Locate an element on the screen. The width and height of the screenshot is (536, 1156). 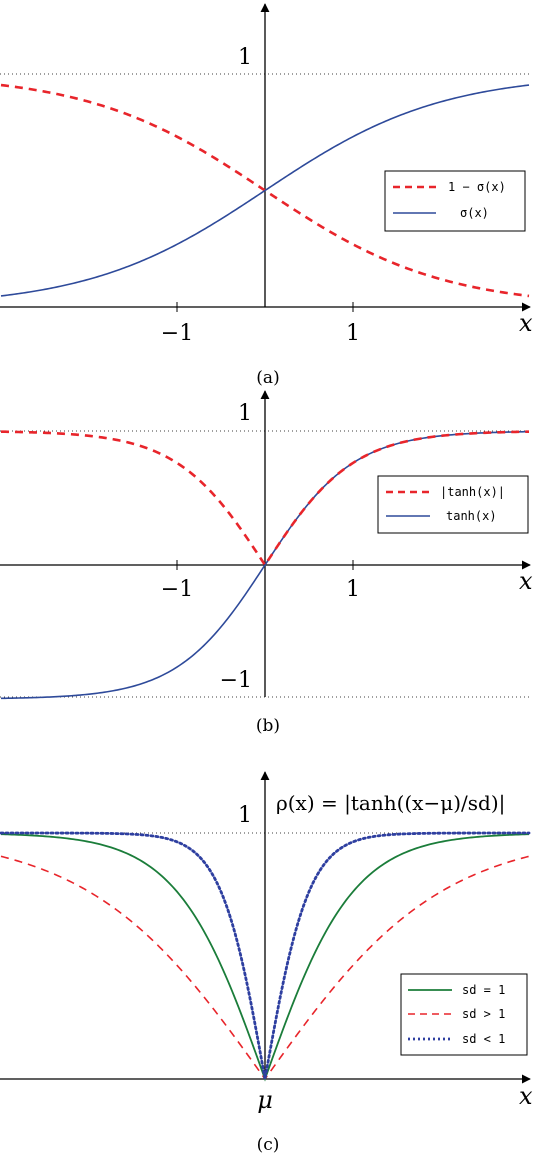
panel-c-legend-label-0: sd = 1 is located at coordinates (483, 990).